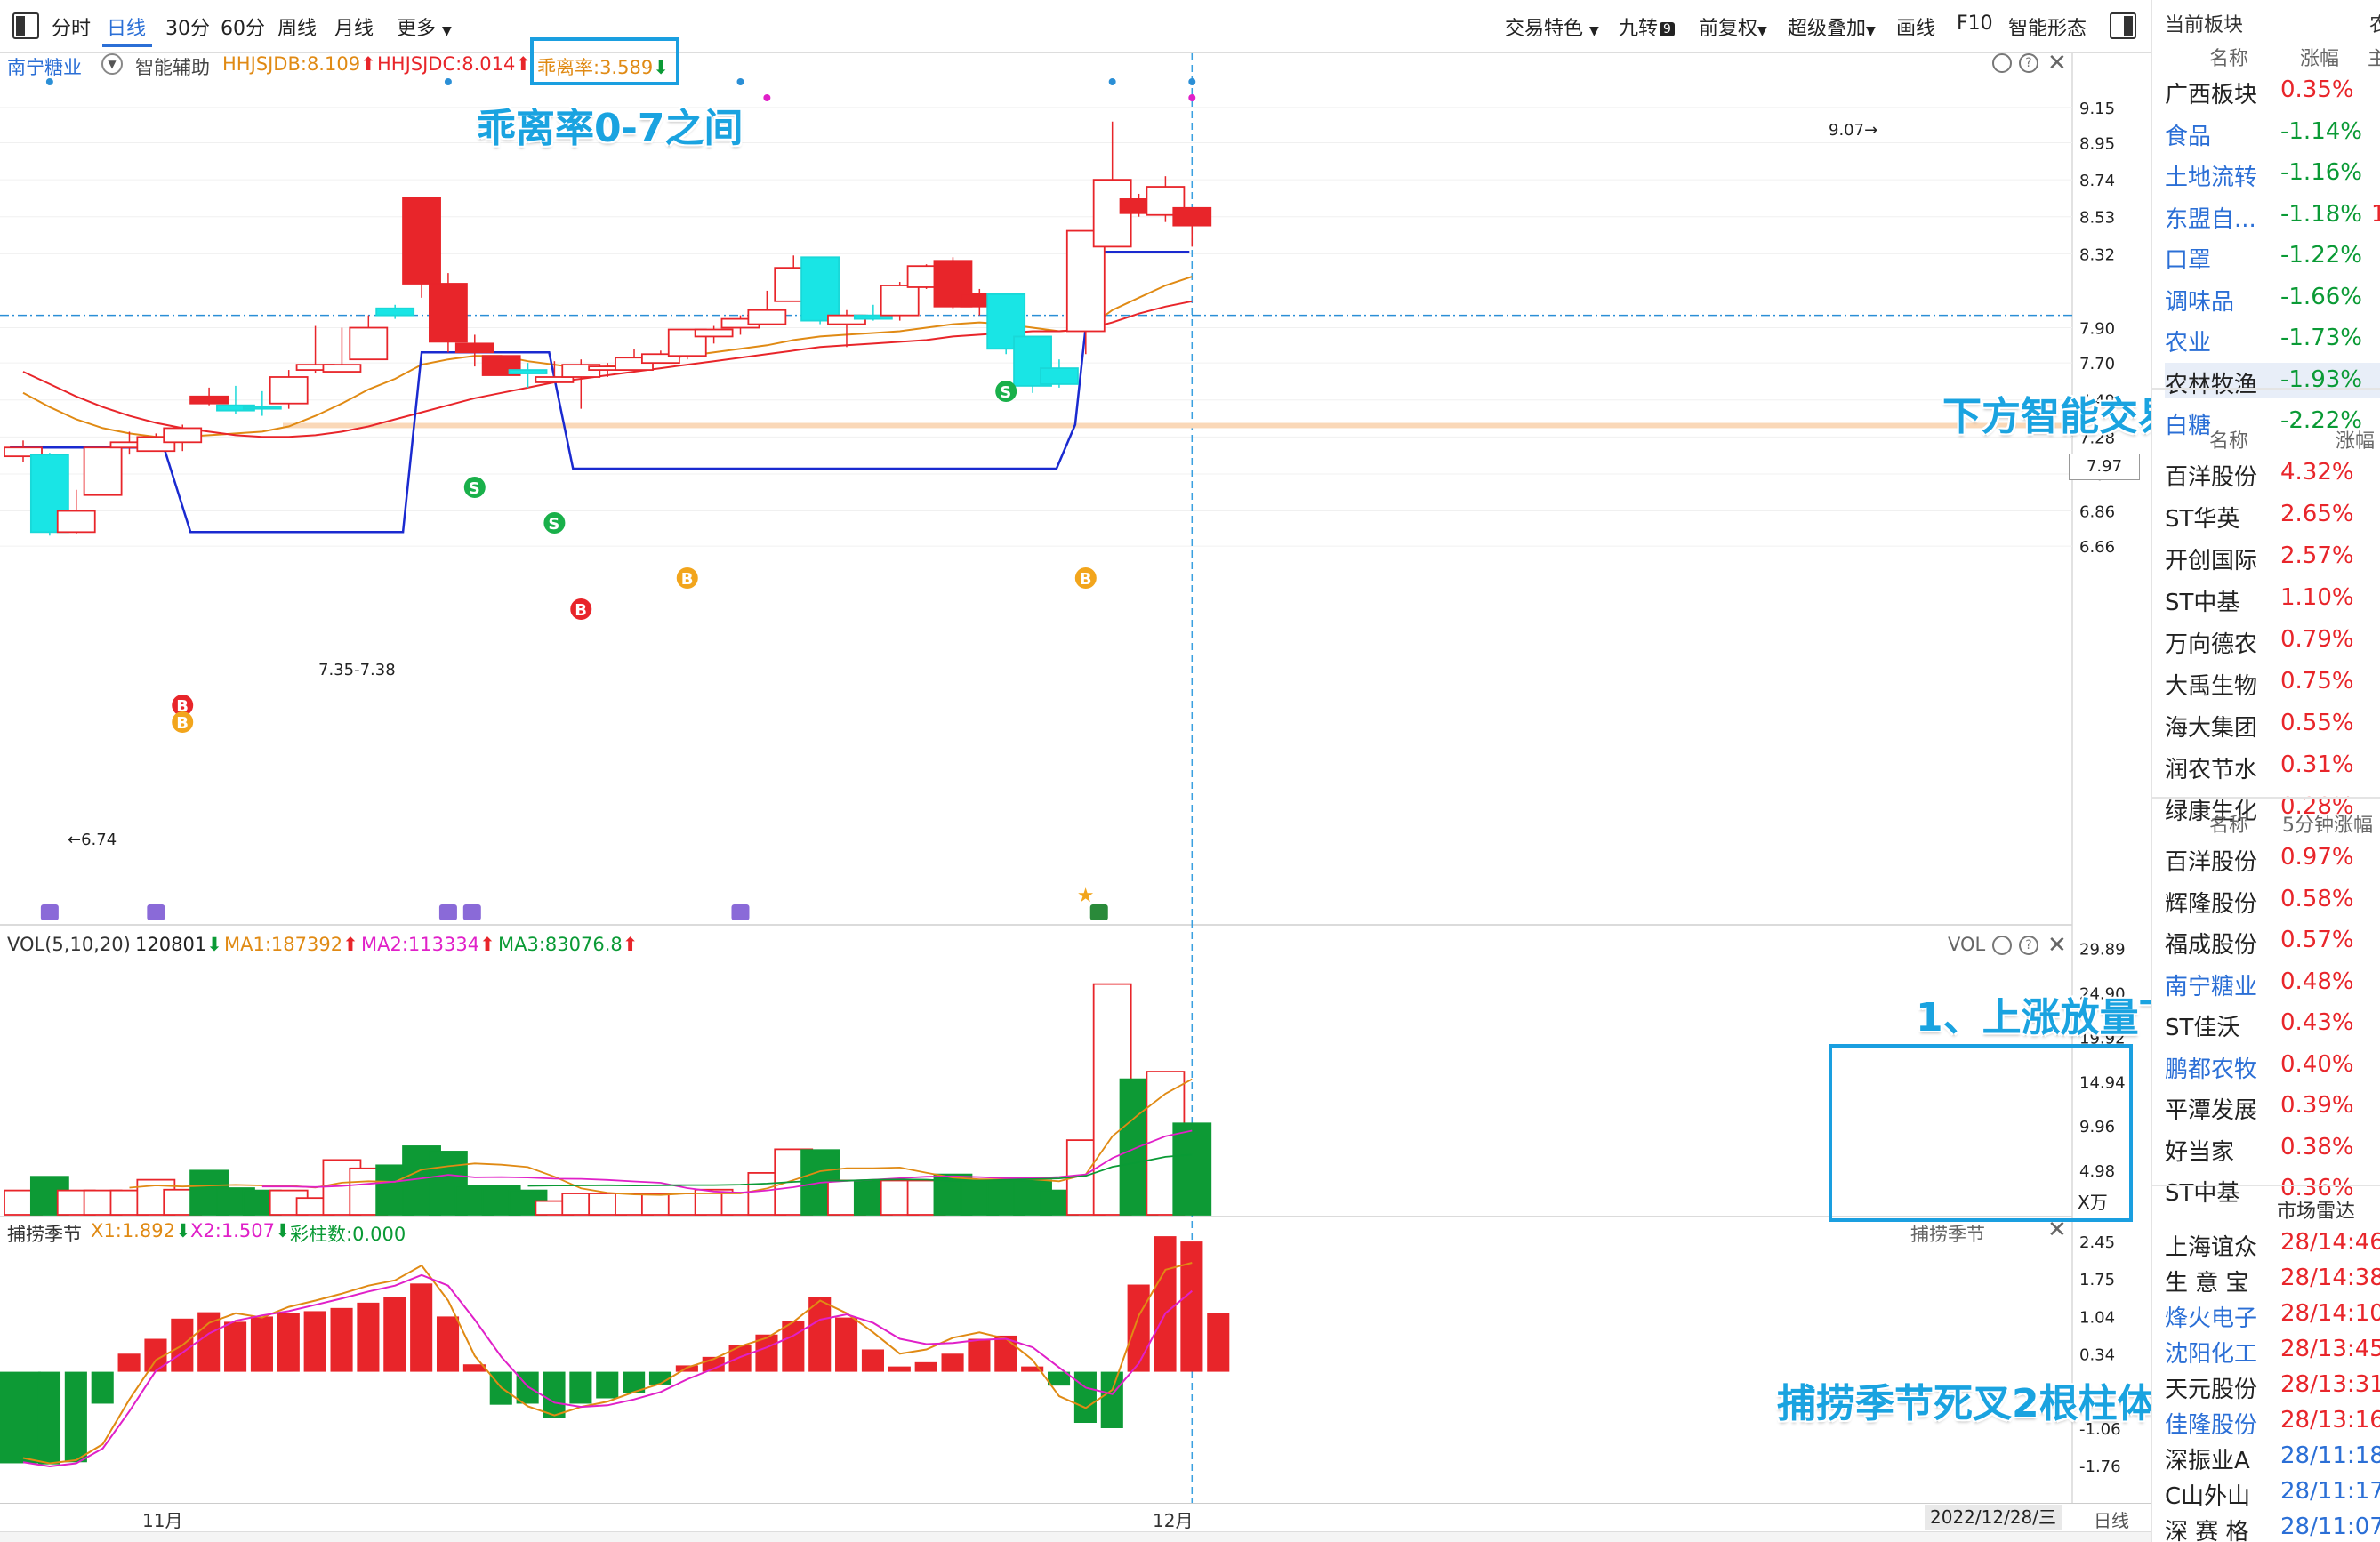 The width and height of the screenshot is (2380, 1542). I want to click on sector-row: 白糖 -2.22%, so click(2272, 421).